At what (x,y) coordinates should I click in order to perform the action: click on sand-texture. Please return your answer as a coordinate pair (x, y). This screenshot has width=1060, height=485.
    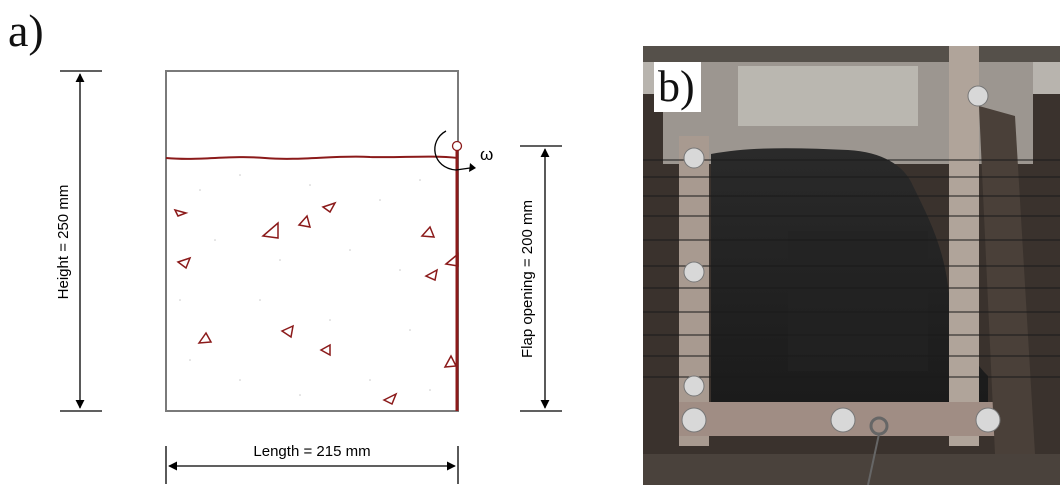
    Looking at the image, I should click on (305, 285).